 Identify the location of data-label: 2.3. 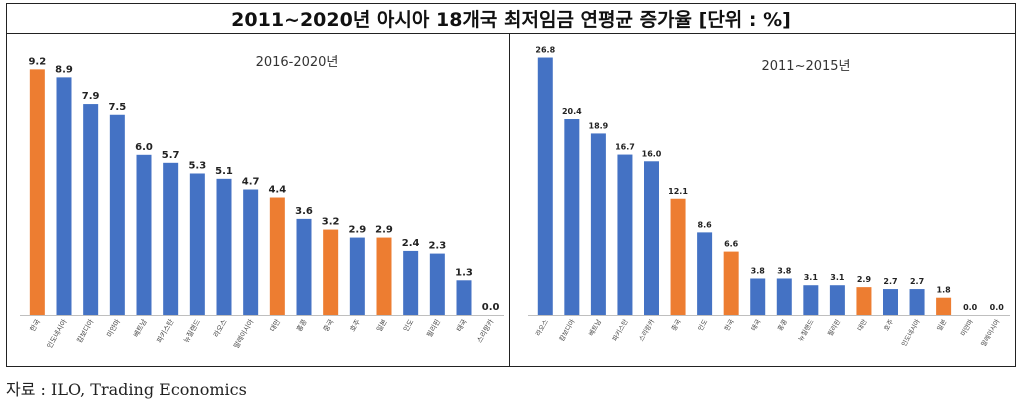
(437, 246).